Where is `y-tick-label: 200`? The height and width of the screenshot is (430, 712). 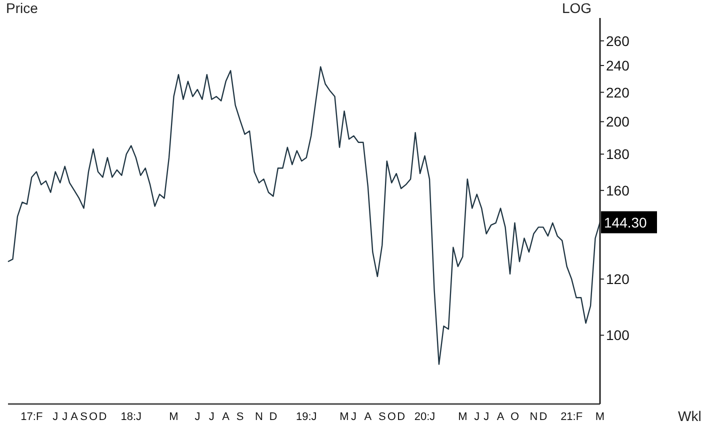
y-tick-label: 200 is located at coordinates (618, 122).